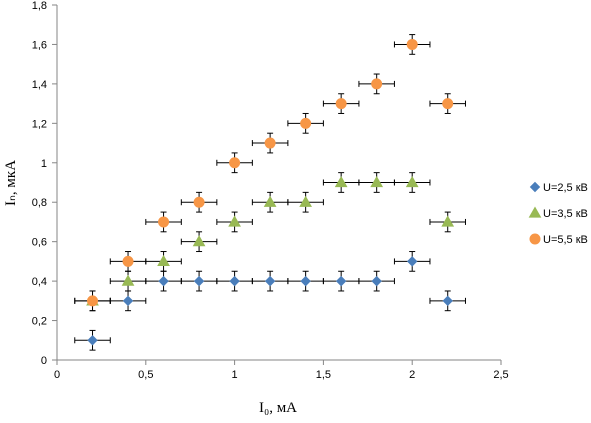  Describe the element at coordinates (39, 322) in the screenshot. I see `y-tick-label: 0,2` at that location.